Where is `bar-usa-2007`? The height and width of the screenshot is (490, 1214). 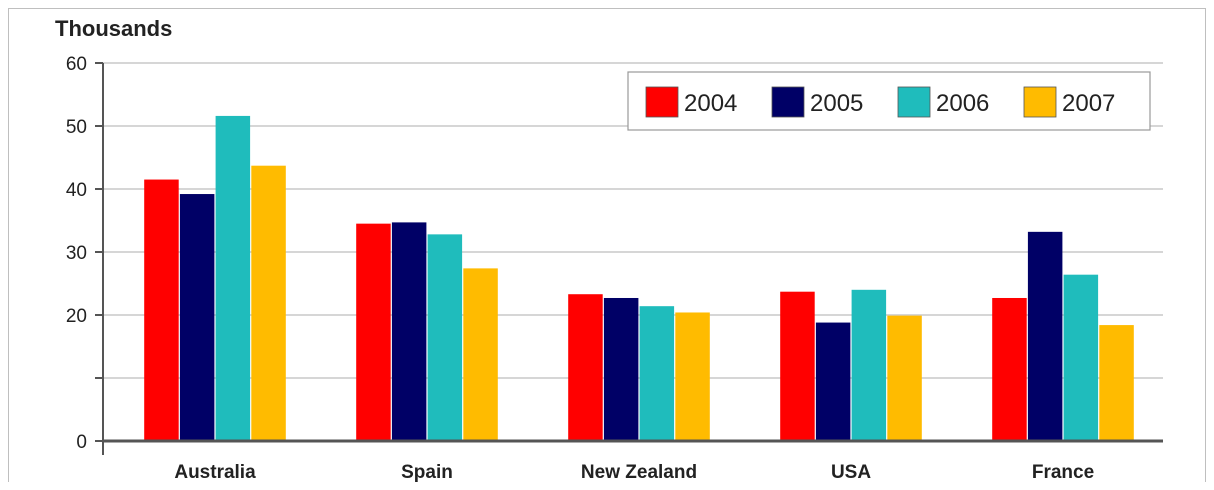 bar-usa-2007 is located at coordinates (904, 378).